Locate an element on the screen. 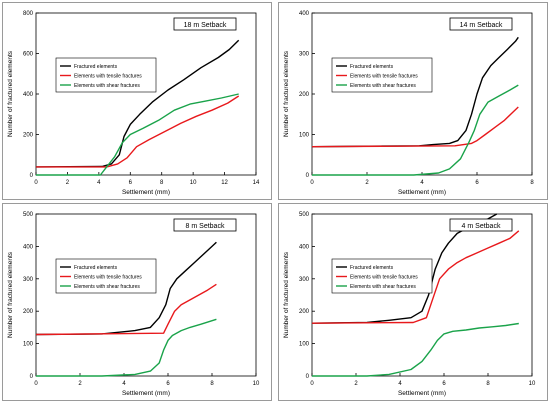 This screenshot has height=403, width=550. chart-title: 14 m Setback is located at coordinates (481, 25).